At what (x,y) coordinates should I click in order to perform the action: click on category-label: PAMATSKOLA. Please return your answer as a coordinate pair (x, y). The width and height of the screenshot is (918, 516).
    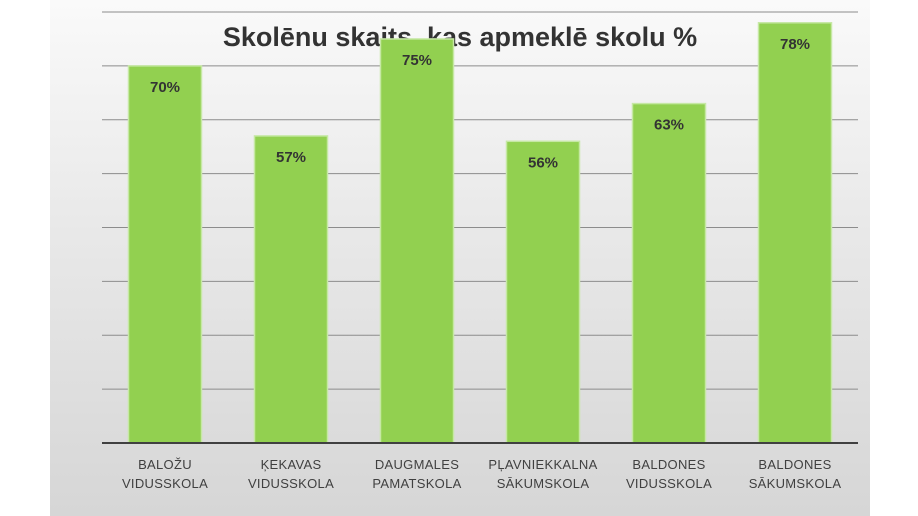
    Looking at the image, I should click on (416, 483).